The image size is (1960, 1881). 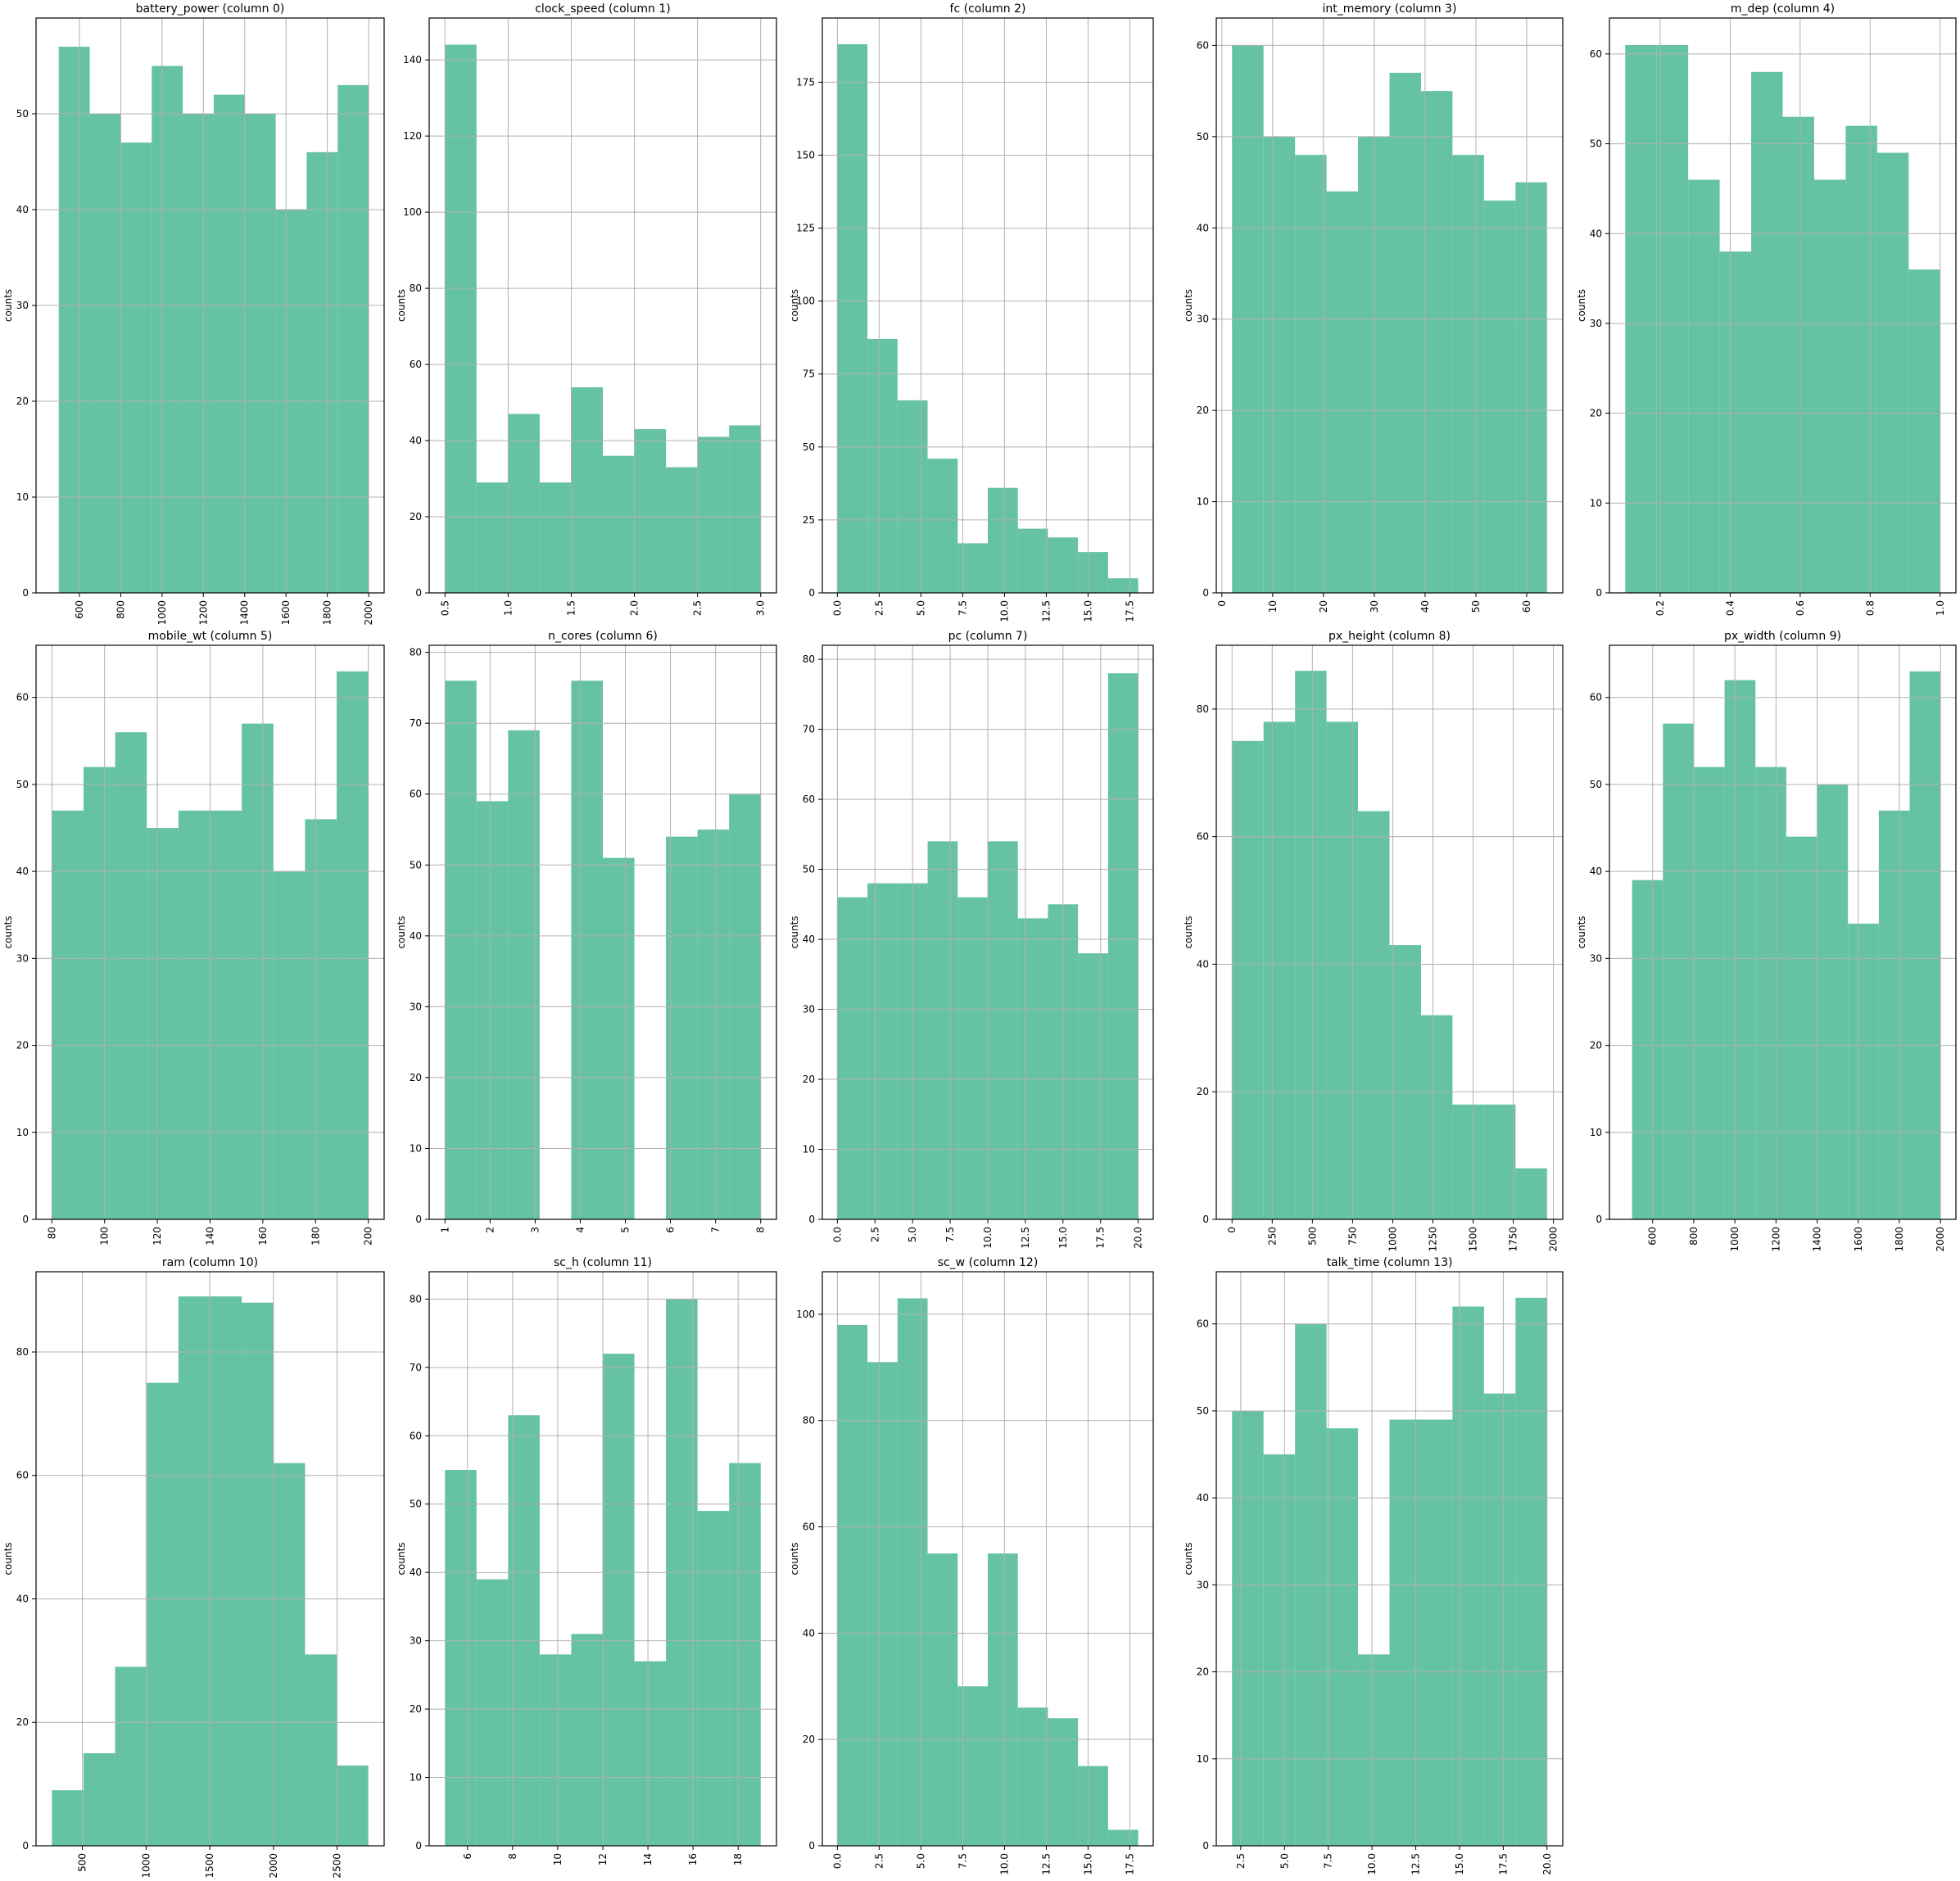 I want to click on x-tick-label: 18, so click(x=738, y=1859).